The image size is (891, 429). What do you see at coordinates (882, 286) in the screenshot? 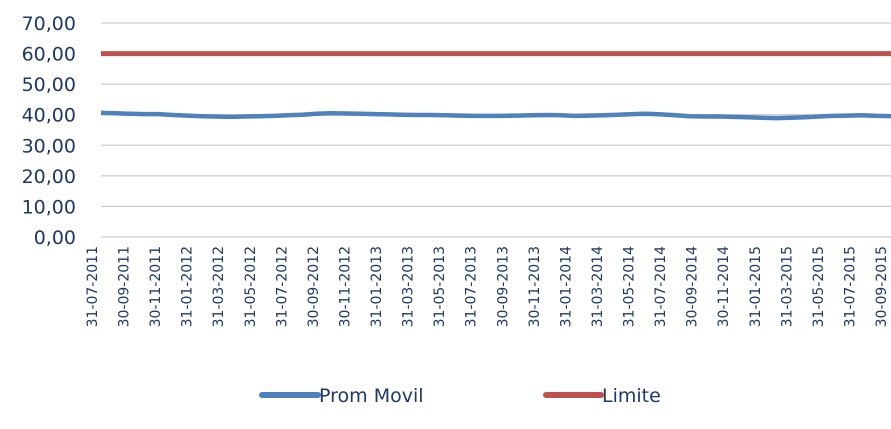
I see `x-tick-label: 30-09-2015` at bounding box center [882, 286].